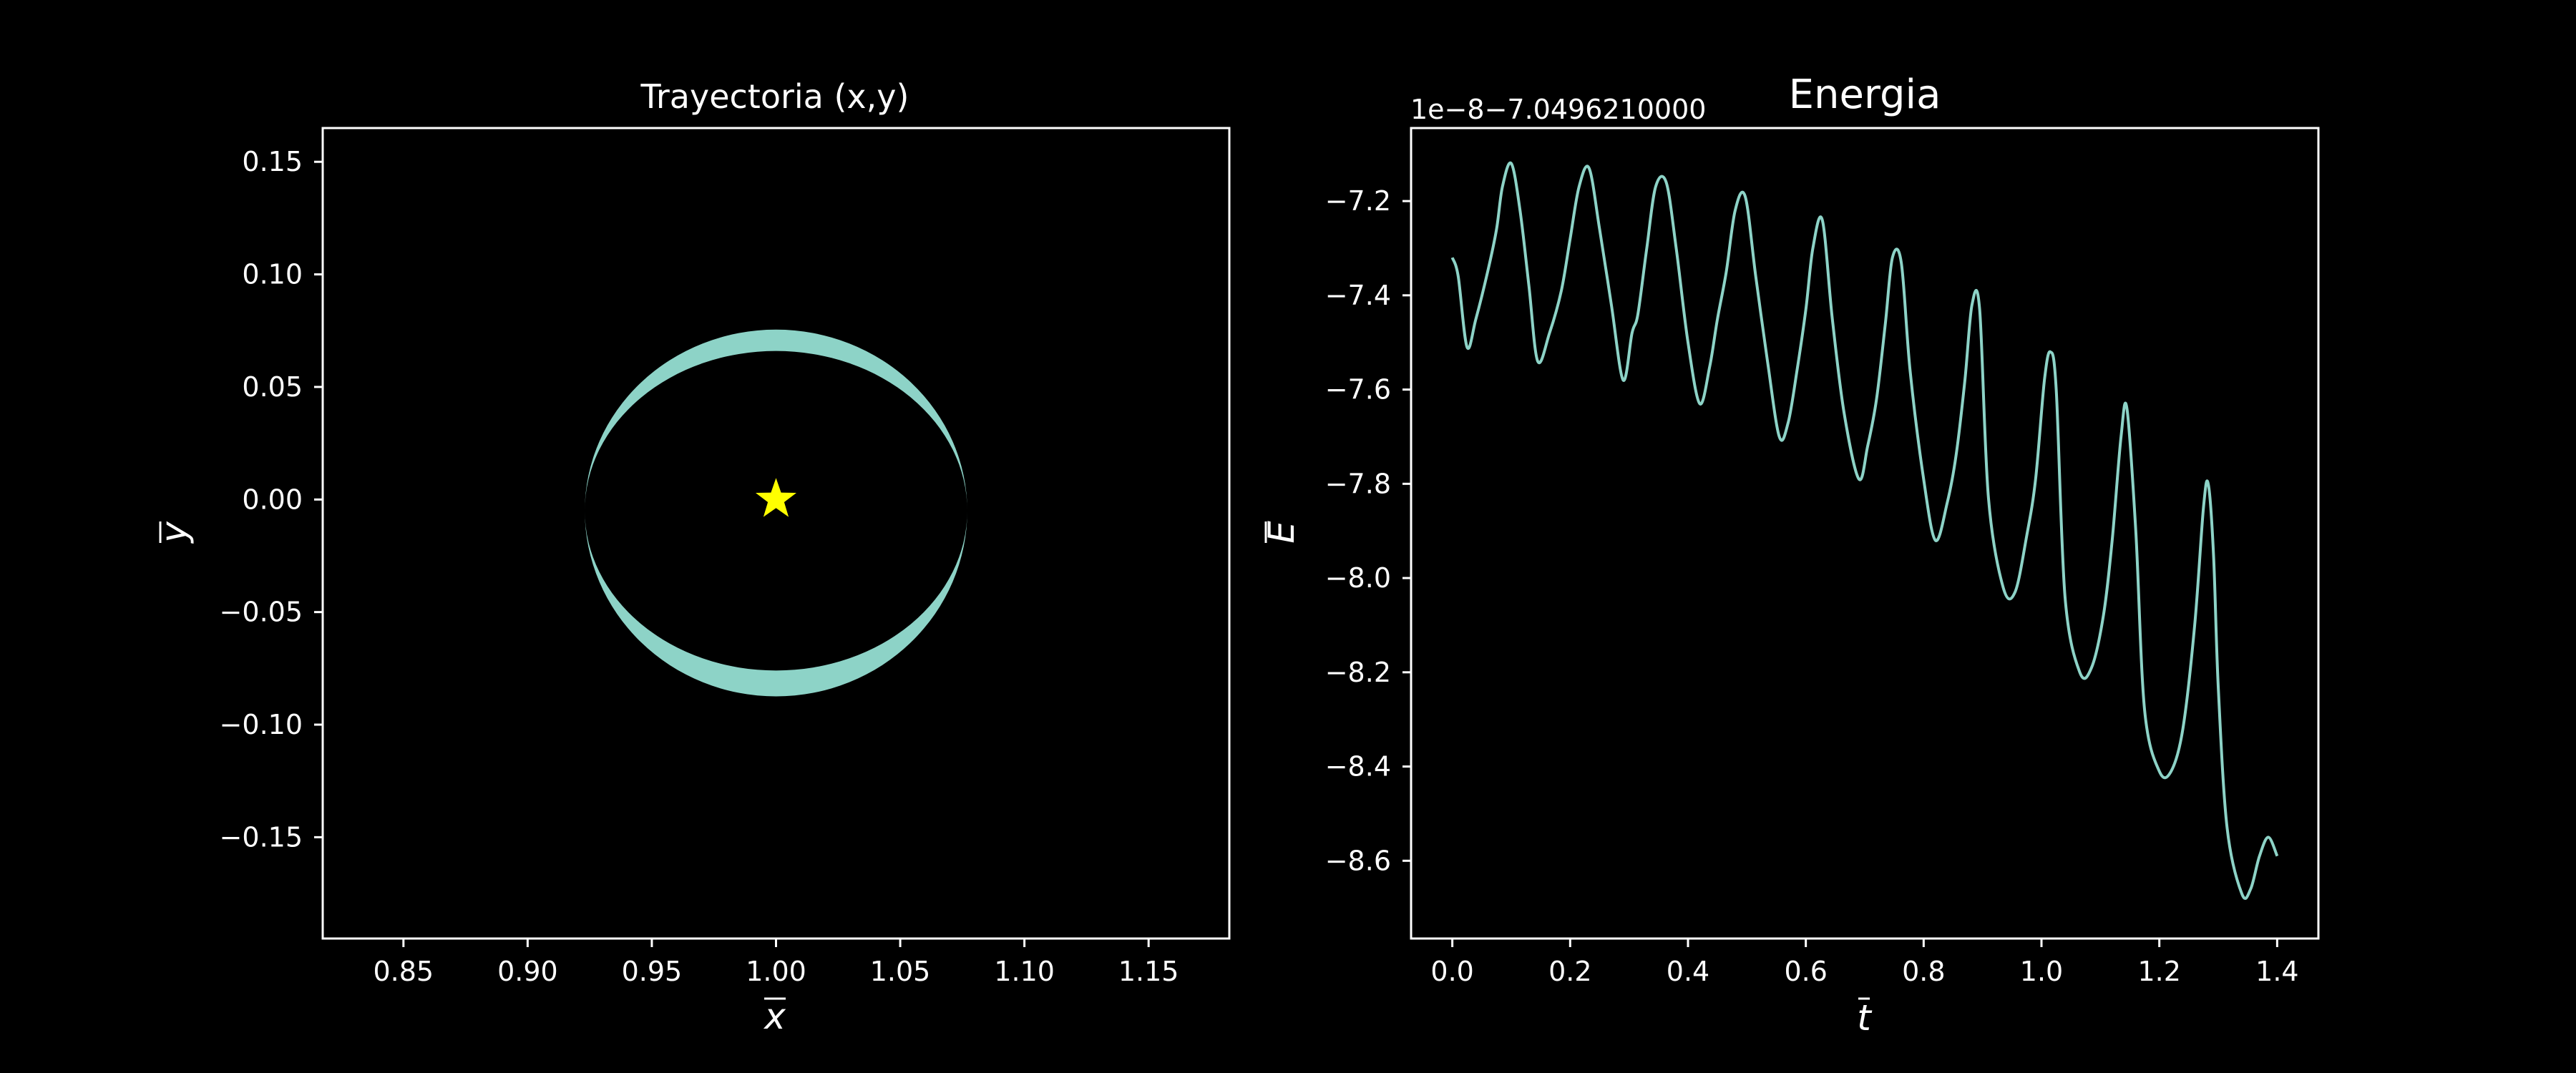  Describe the element at coordinates (261, 612) in the screenshot. I see `y-tick-label: −0.05` at that location.